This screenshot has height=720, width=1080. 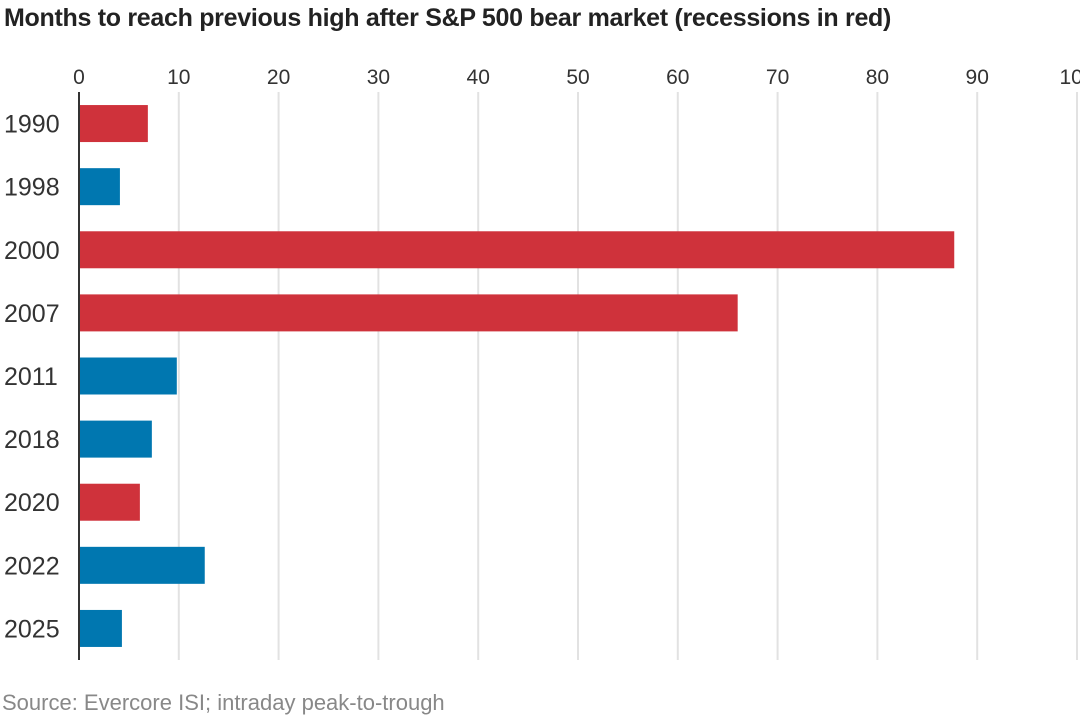 I want to click on x-tick-label: 70, so click(x=777, y=77).